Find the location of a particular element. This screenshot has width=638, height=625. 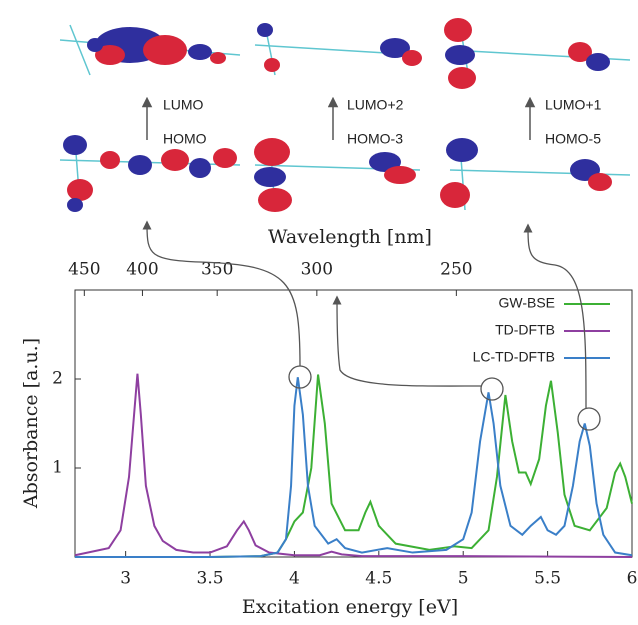

y-tick-label: 1 is located at coordinates (57, 468).